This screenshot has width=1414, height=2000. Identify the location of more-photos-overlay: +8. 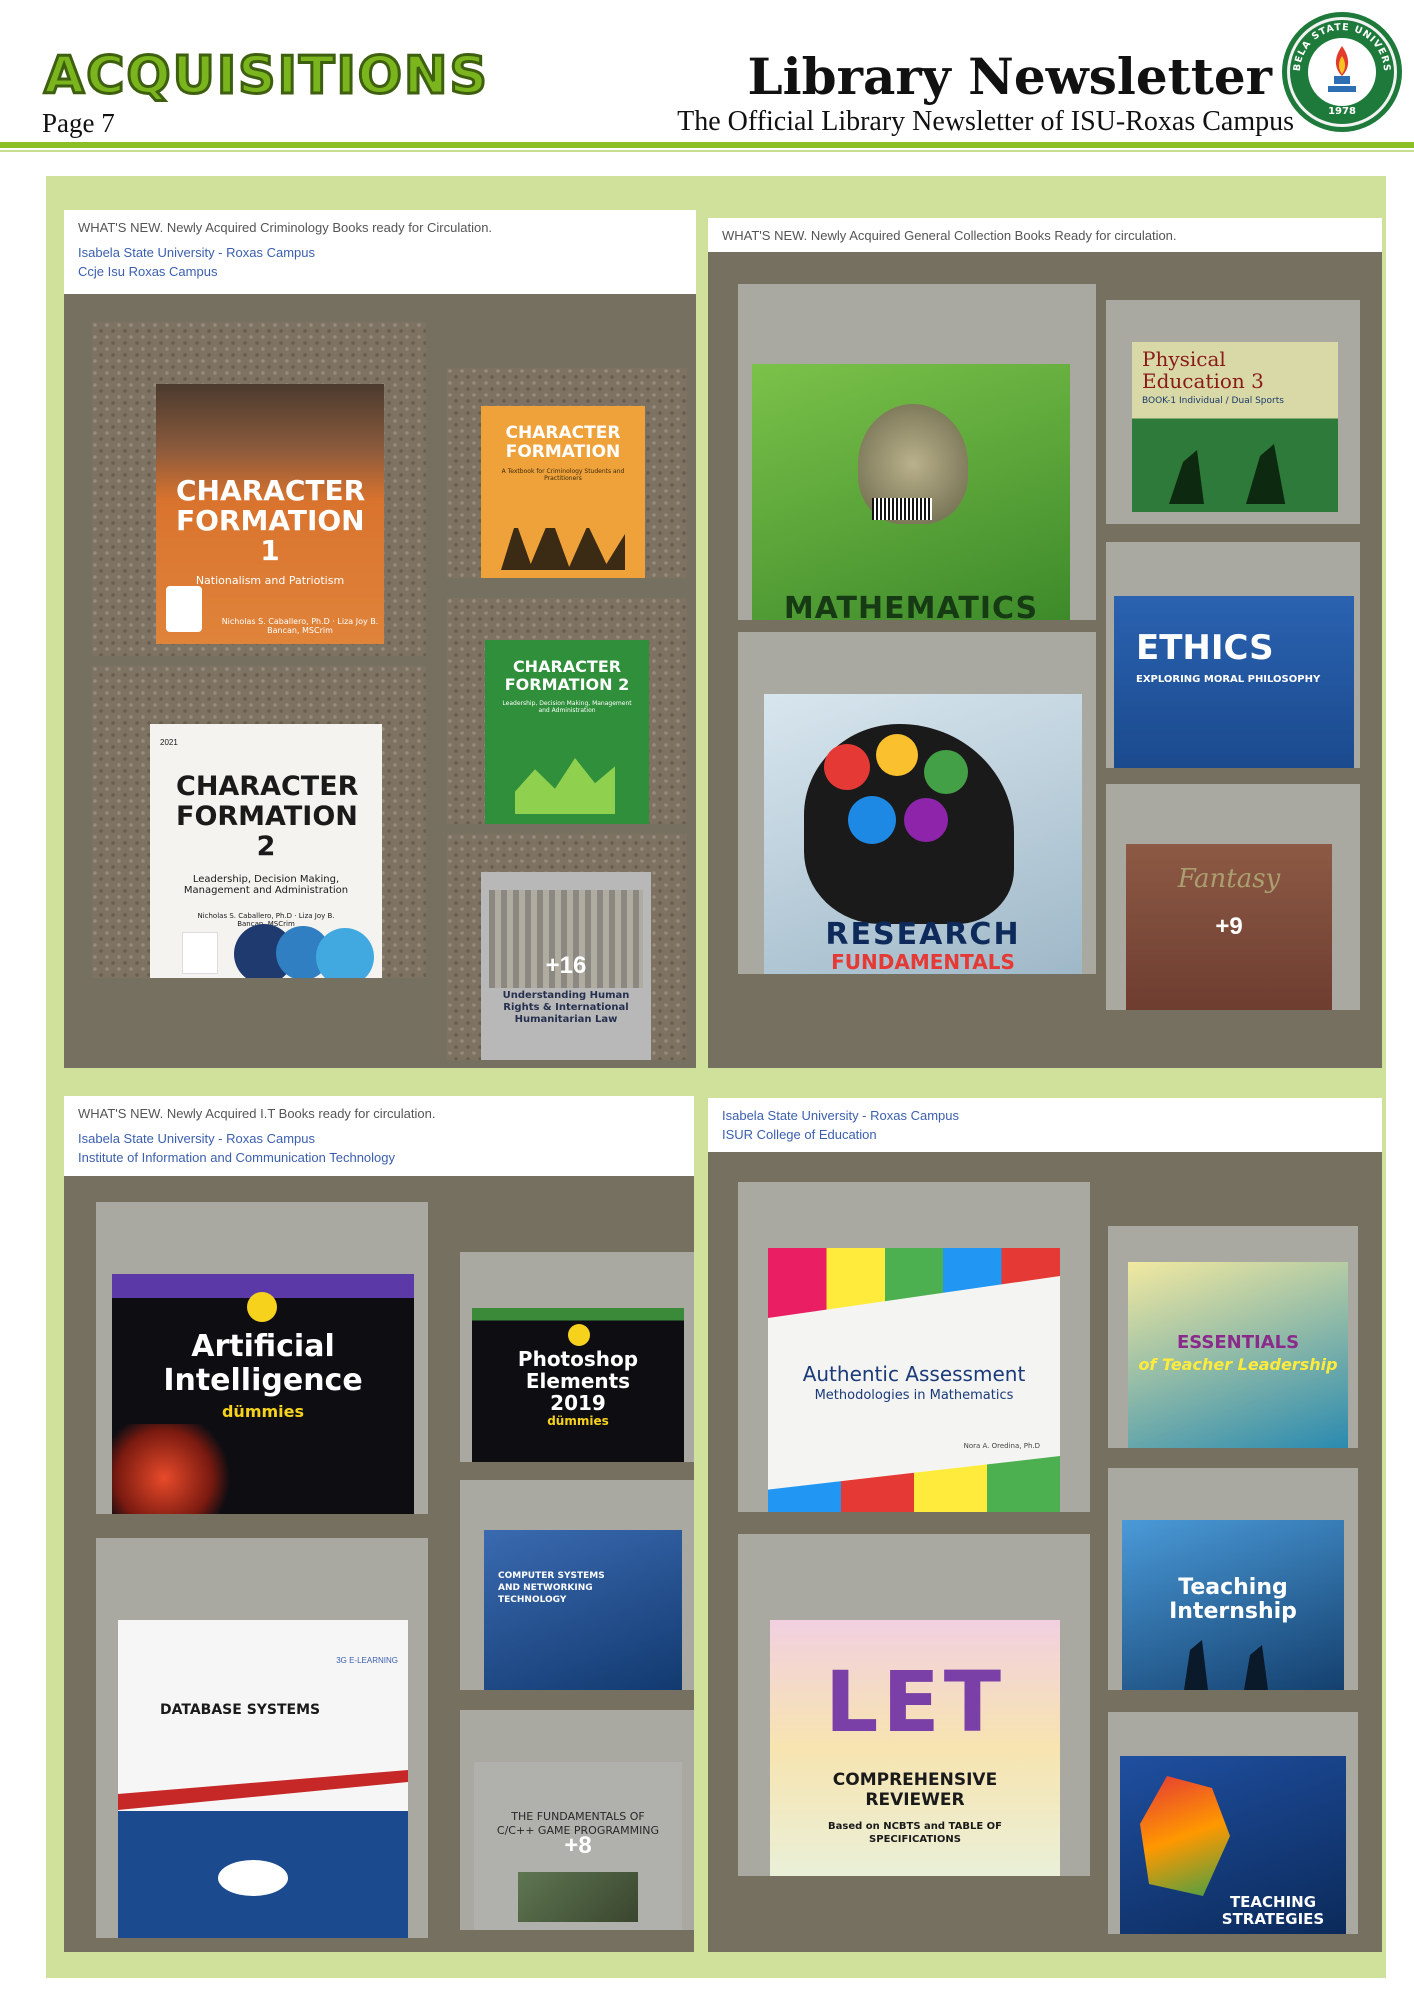
(578, 1846).